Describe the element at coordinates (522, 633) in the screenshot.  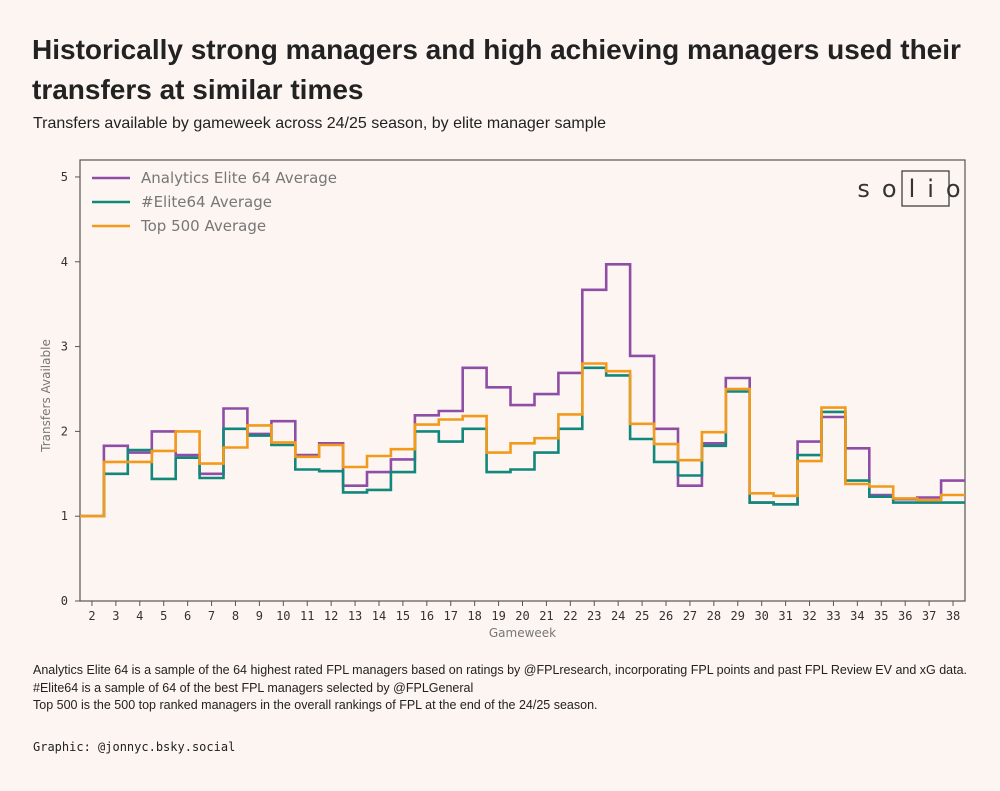
I see `x-axis-label: Gameweek` at that location.